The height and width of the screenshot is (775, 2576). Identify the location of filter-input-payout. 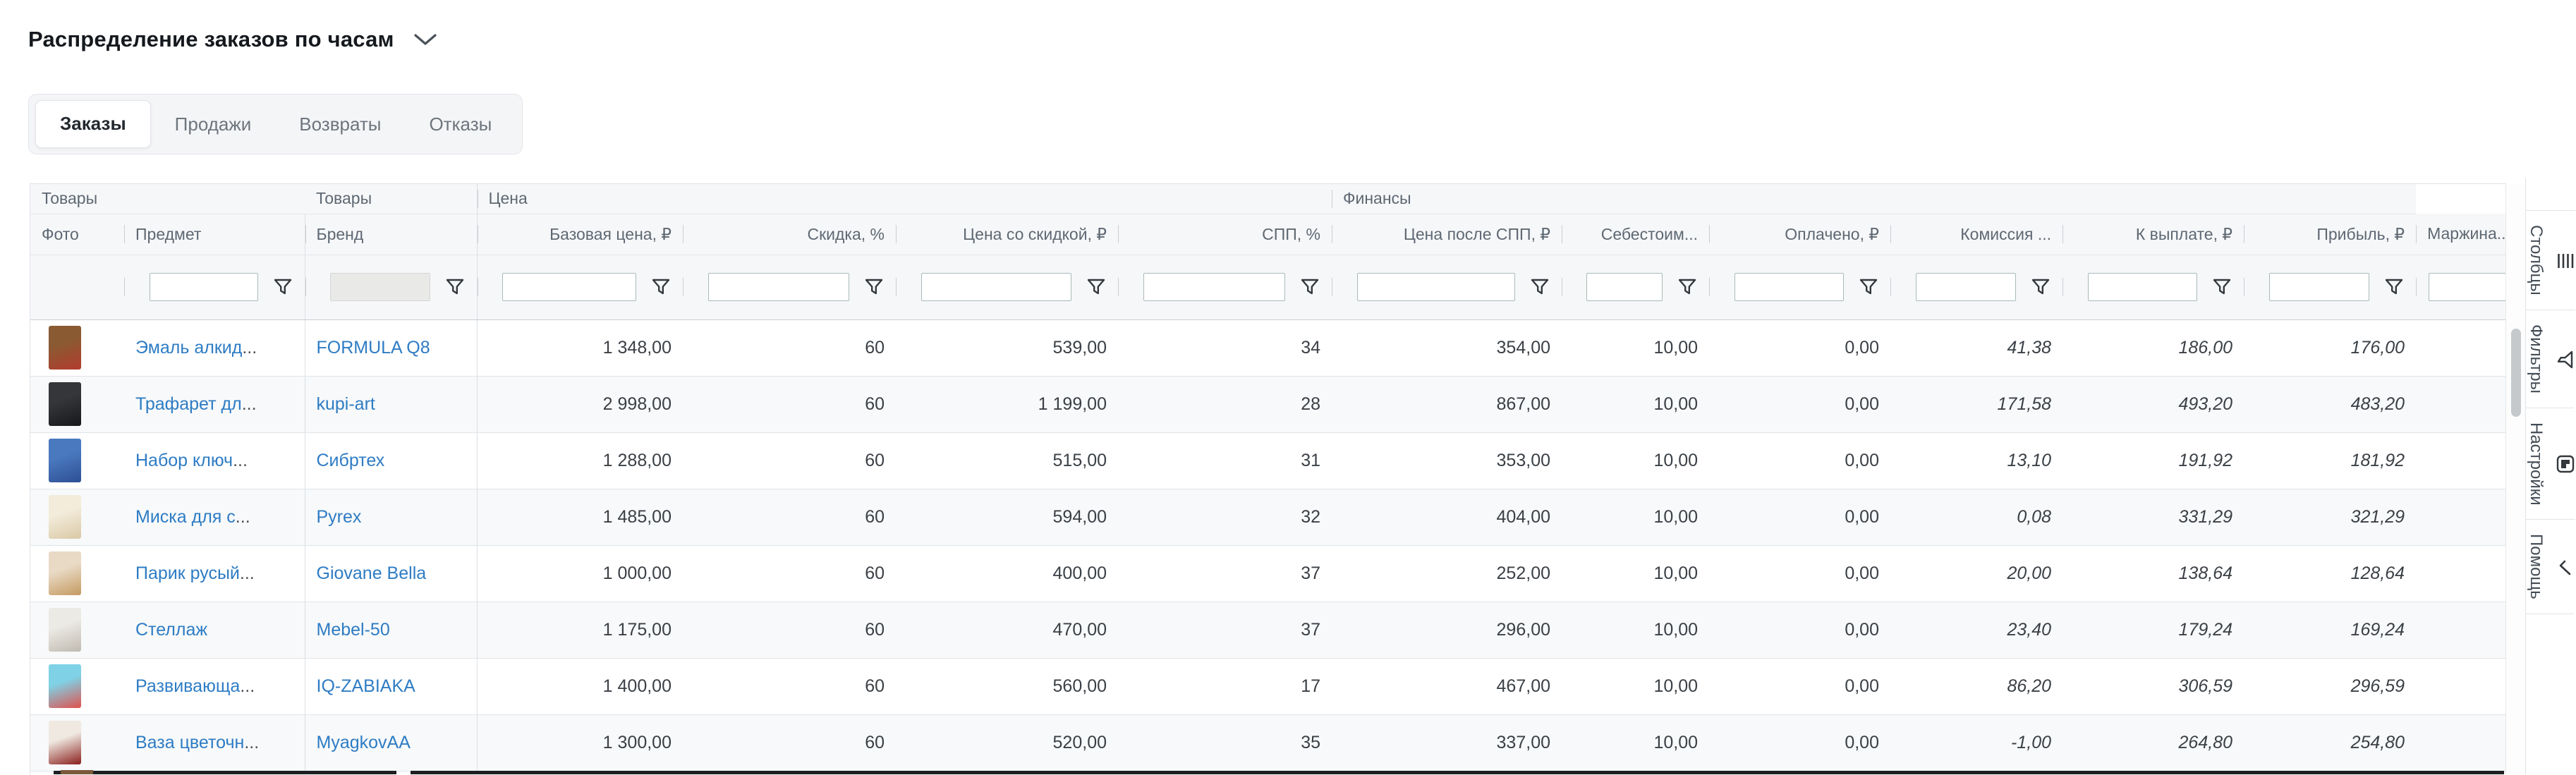
(2142, 287).